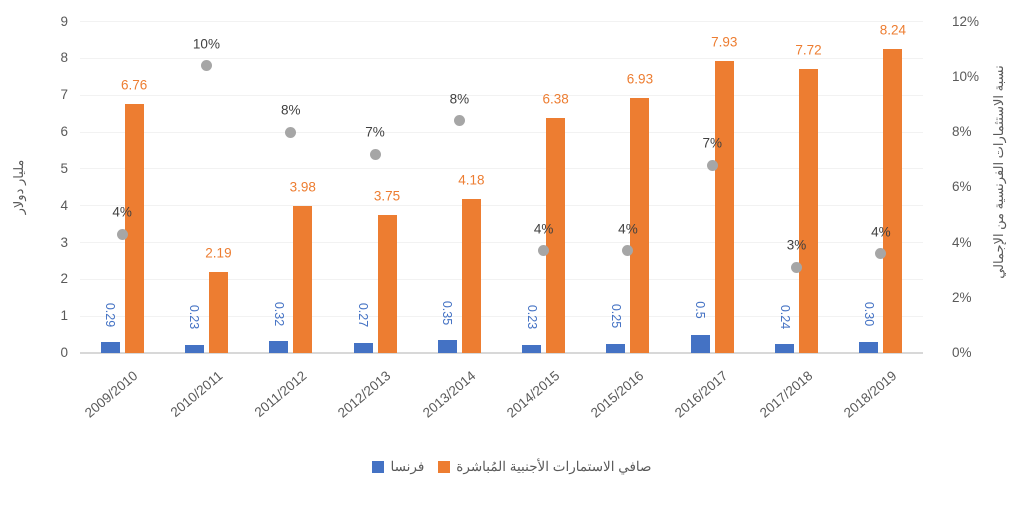 The image size is (1024, 508). What do you see at coordinates (302, 187) in the screenshot?
I see `bar-fdi-value: 3.98` at bounding box center [302, 187].